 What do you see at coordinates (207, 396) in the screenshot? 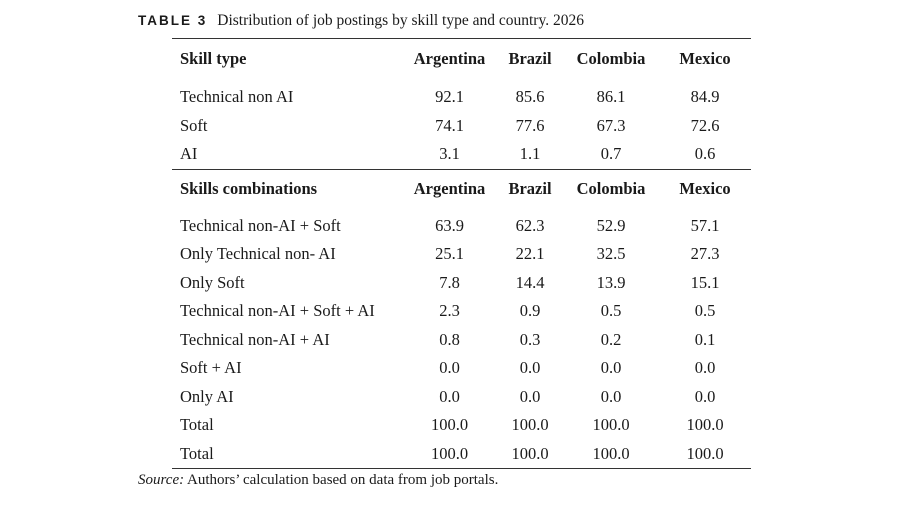
I see `row-label: Only AI` at bounding box center [207, 396].